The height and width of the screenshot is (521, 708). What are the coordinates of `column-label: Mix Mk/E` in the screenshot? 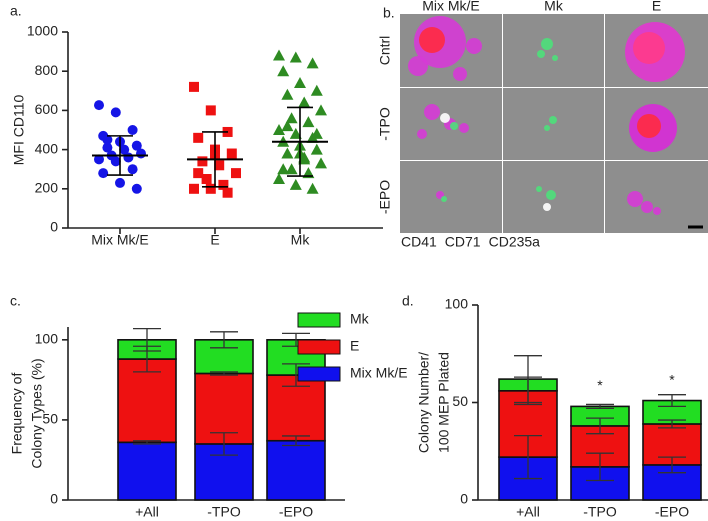 It's located at (451, 7).